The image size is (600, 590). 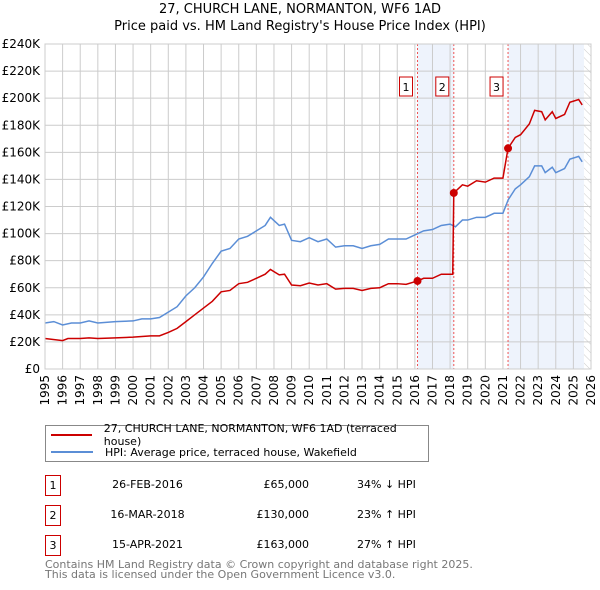 I want to click on x-tick-label: 2012, so click(x=344, y=390).